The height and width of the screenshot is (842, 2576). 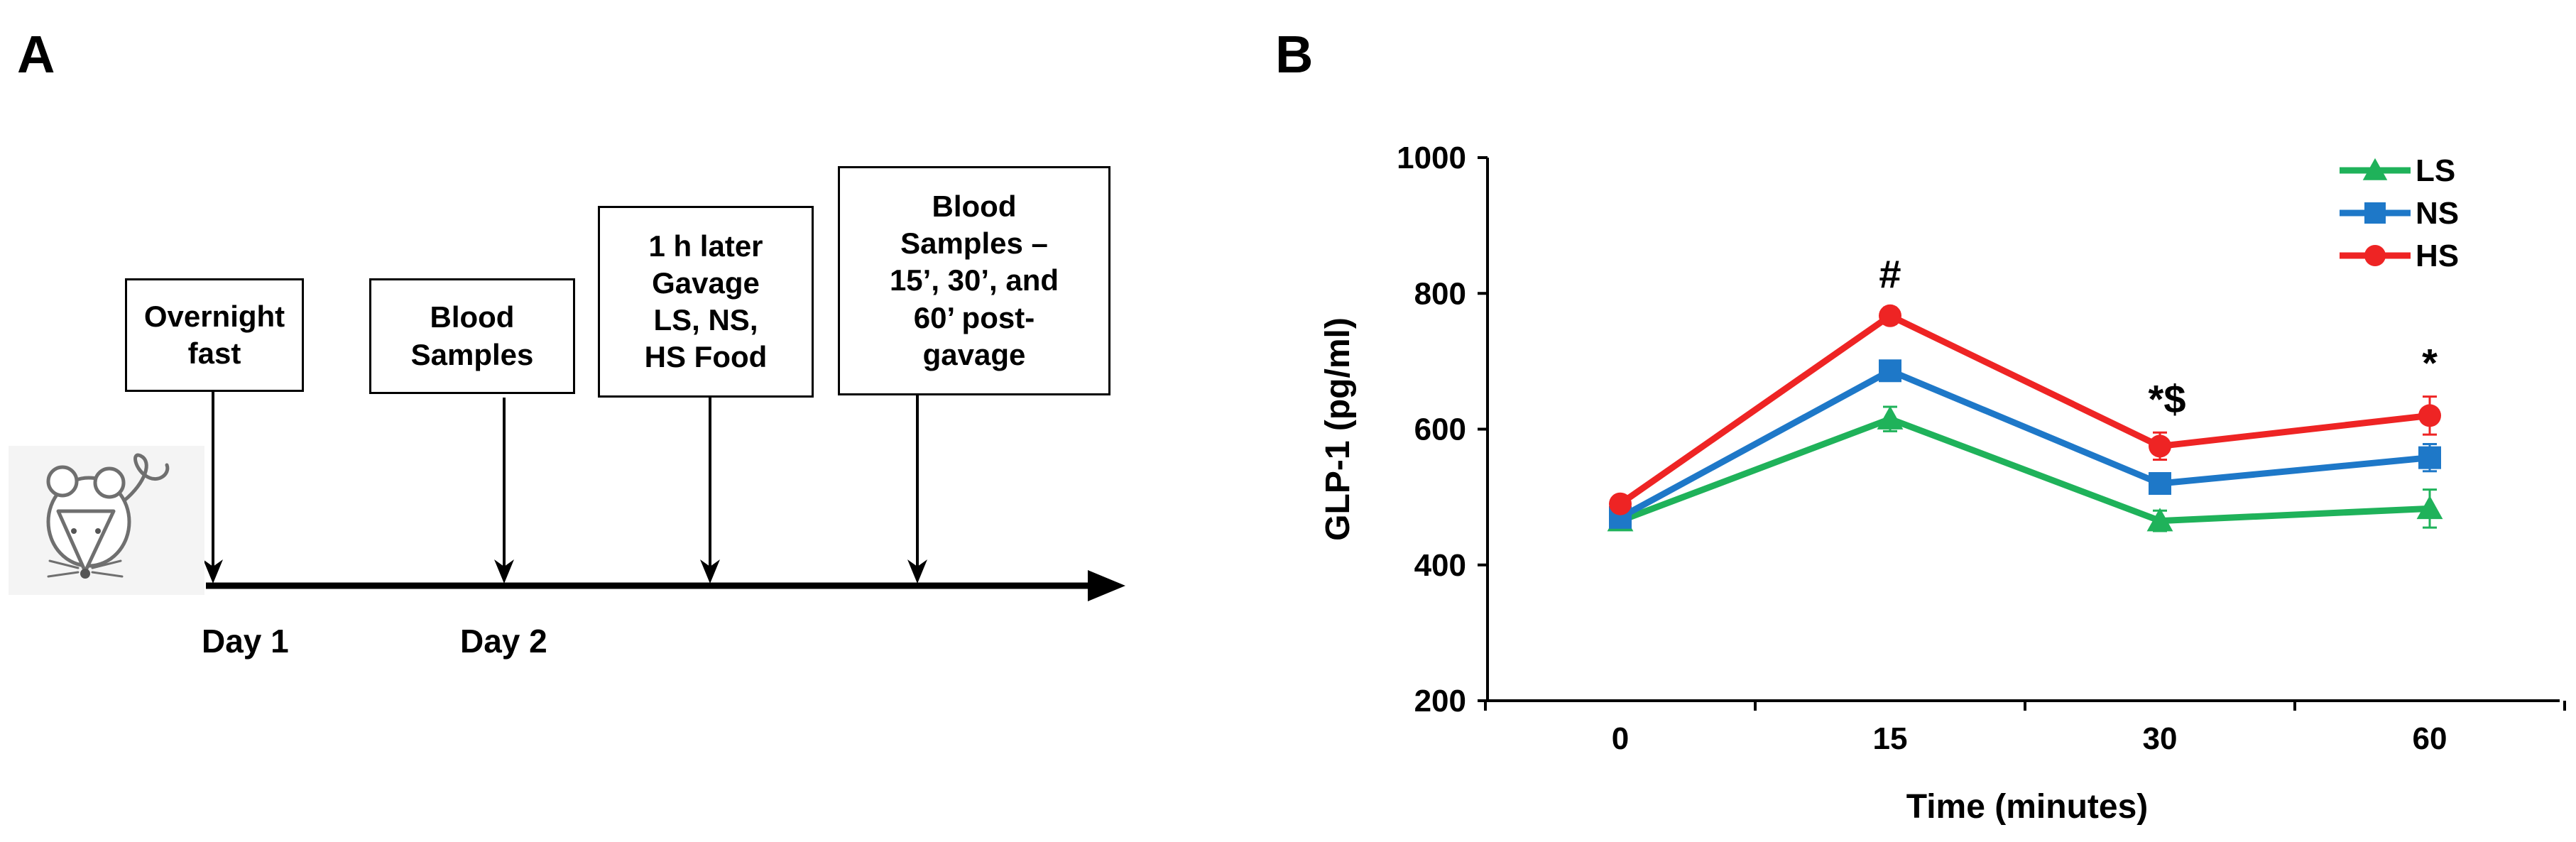 What do you see at coordinates (567, 495) in the screenshot?
I see `timeline-diagram` at bounding box center [567, 495].